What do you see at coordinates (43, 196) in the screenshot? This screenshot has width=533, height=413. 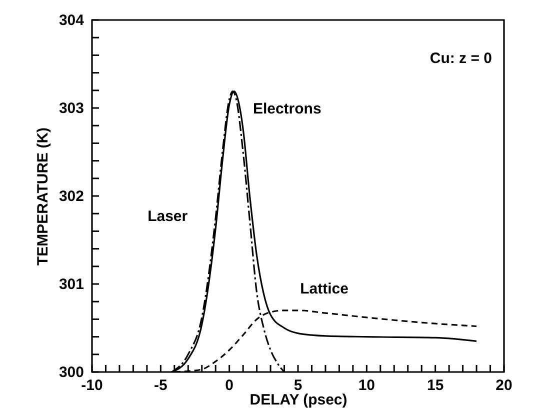 I see `y-axis-title: TEMPERATURE (K)` at bounding box center [43, 196].